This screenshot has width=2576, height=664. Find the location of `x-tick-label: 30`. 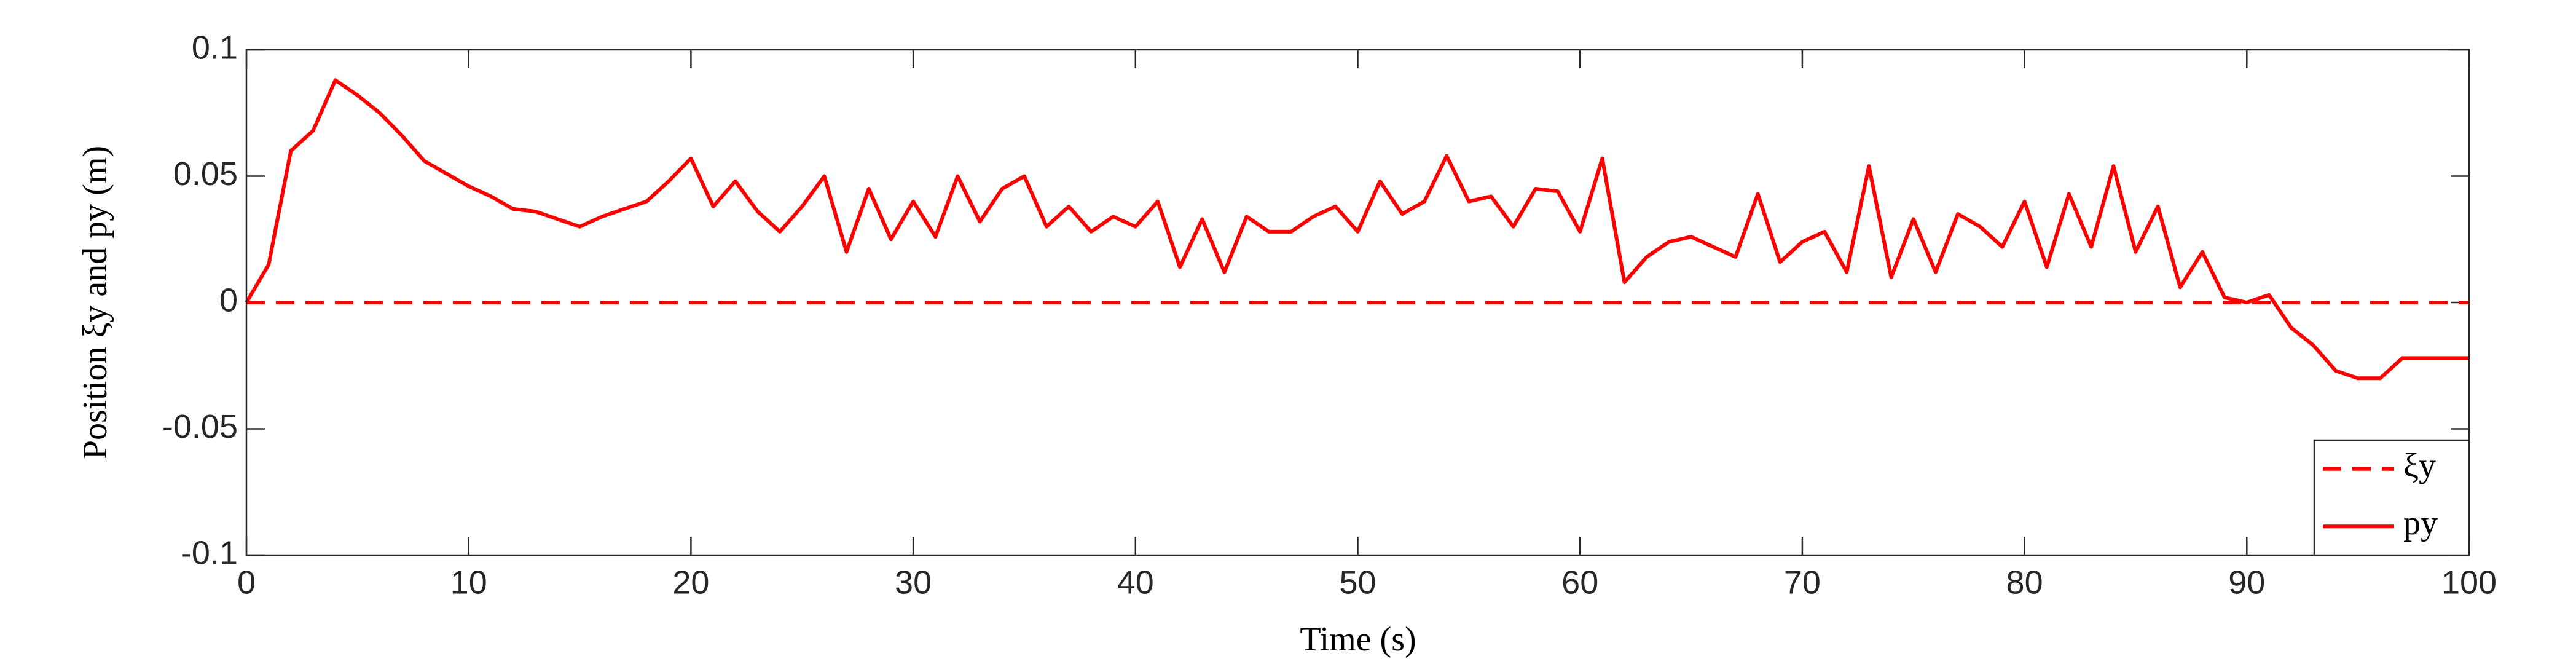

x-tick-label: 30 is located at coordinates (913, 582).